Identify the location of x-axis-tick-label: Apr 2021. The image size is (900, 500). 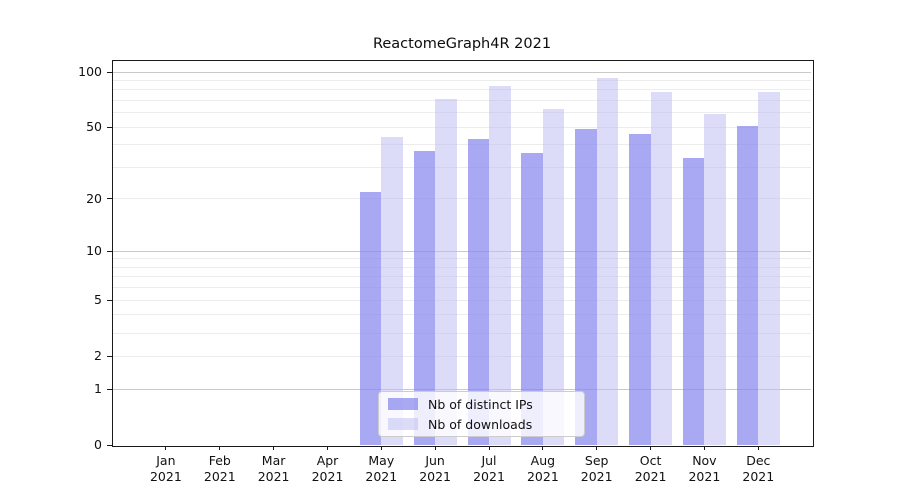
(327, 468).